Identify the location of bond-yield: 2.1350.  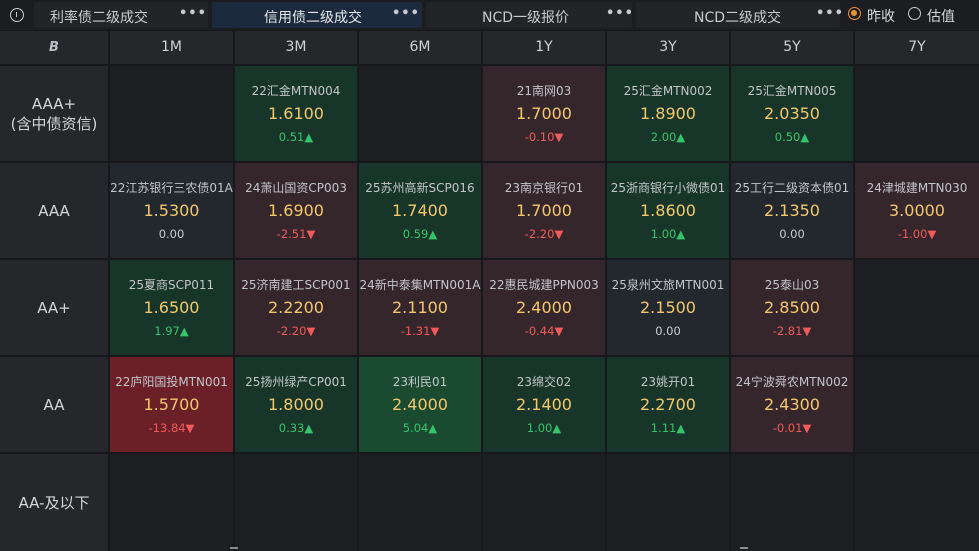
(792, 210).